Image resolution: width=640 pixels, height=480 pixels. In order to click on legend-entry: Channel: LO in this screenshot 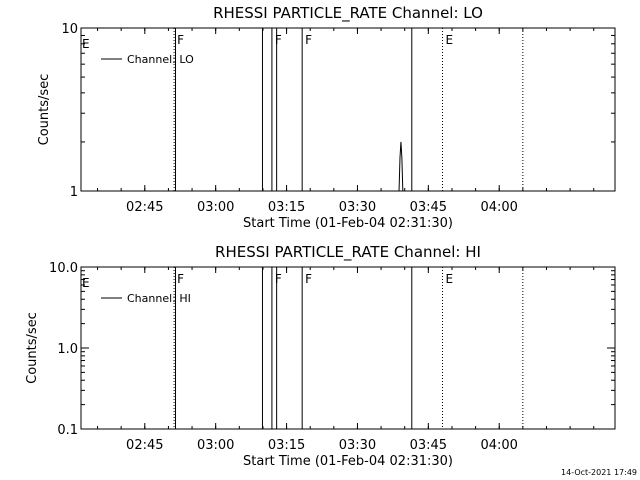, I will do `click(160, 59)`.